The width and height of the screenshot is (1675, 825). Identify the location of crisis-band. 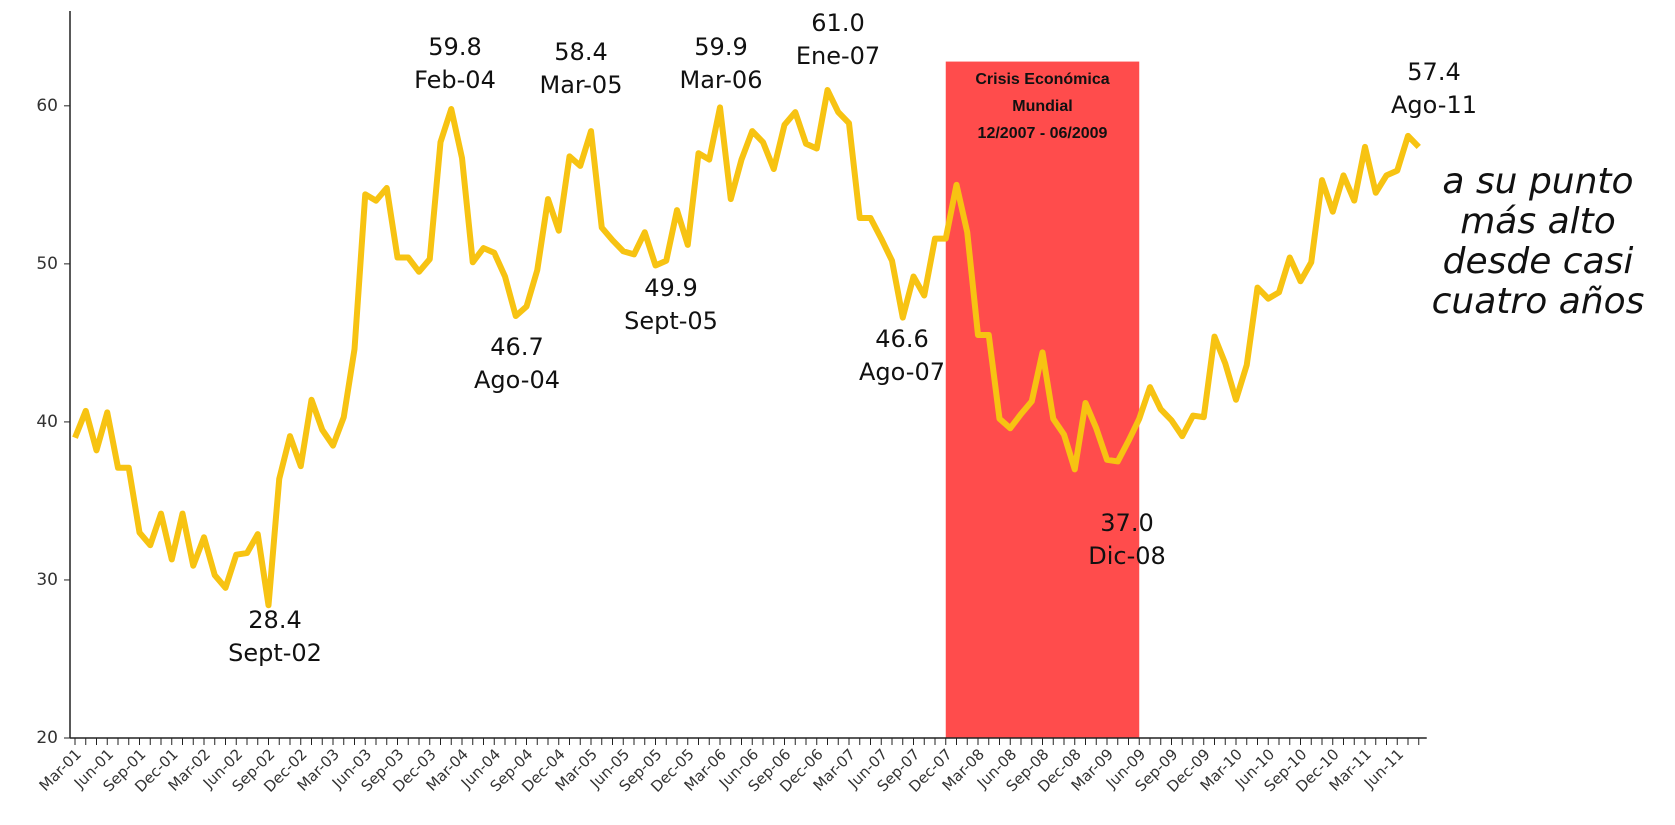
(1042, 399).